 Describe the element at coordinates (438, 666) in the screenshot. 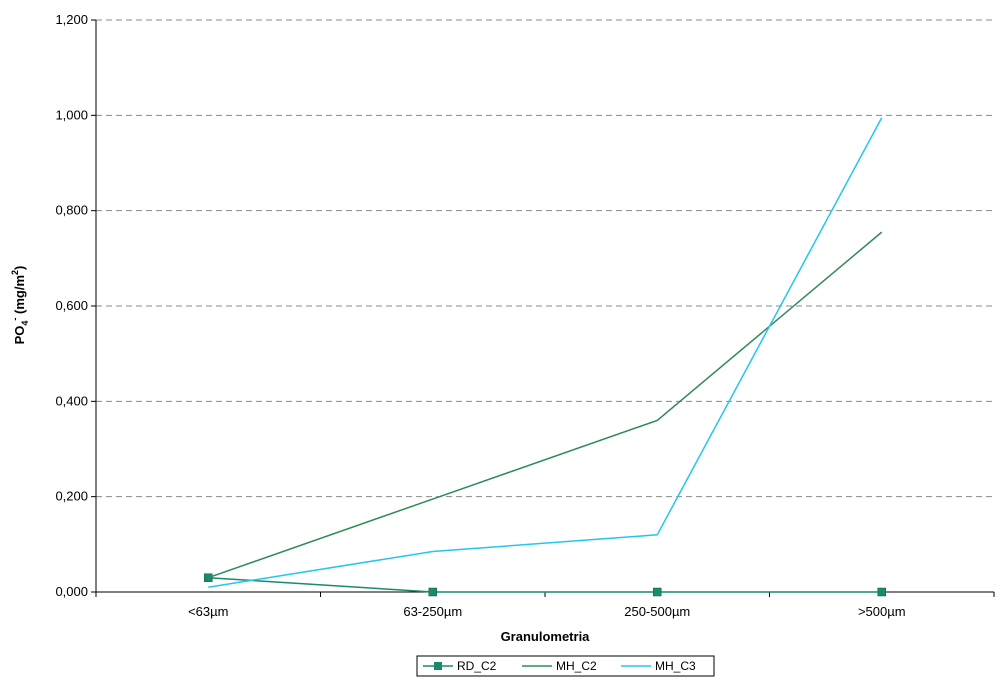

I see `legend-marker` at that location.